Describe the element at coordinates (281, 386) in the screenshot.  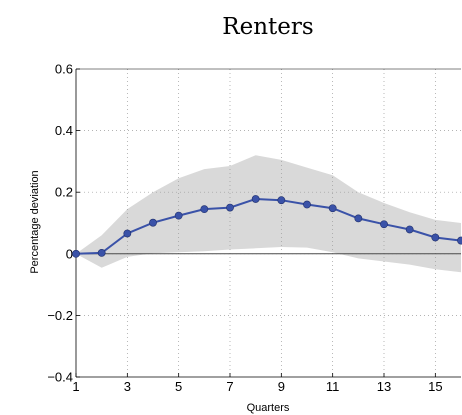
I see `x-tick-label: 9` at that location.